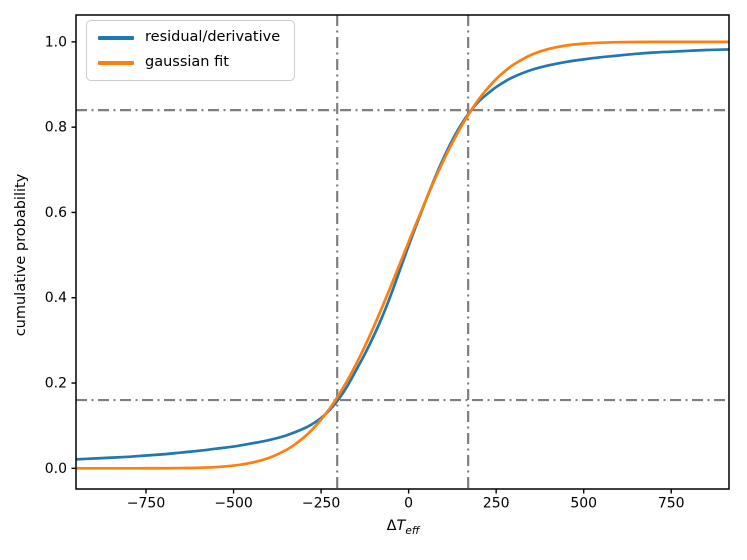 This screenshot has width=747, height=560. I want to click on legend-item-residual: residual/derivative, so click(189, 37).